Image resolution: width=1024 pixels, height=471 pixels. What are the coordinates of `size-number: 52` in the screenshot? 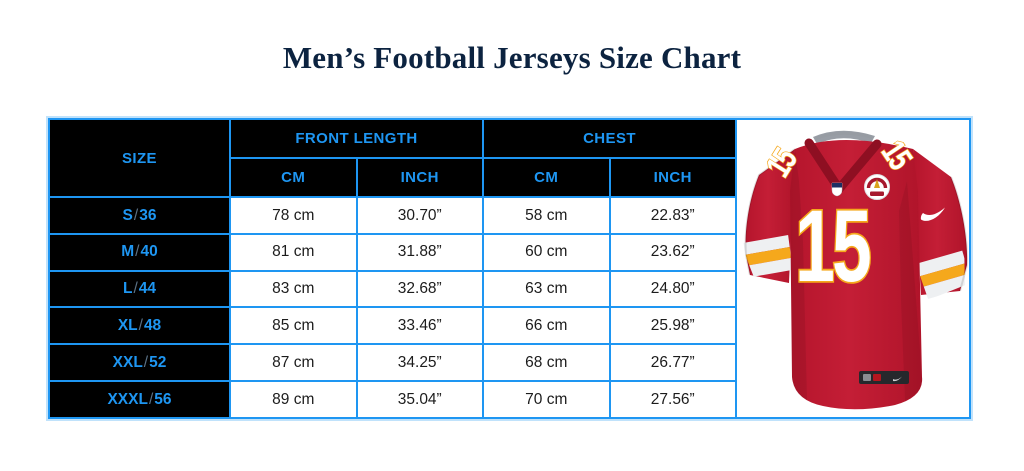 It's located at (158, 362).